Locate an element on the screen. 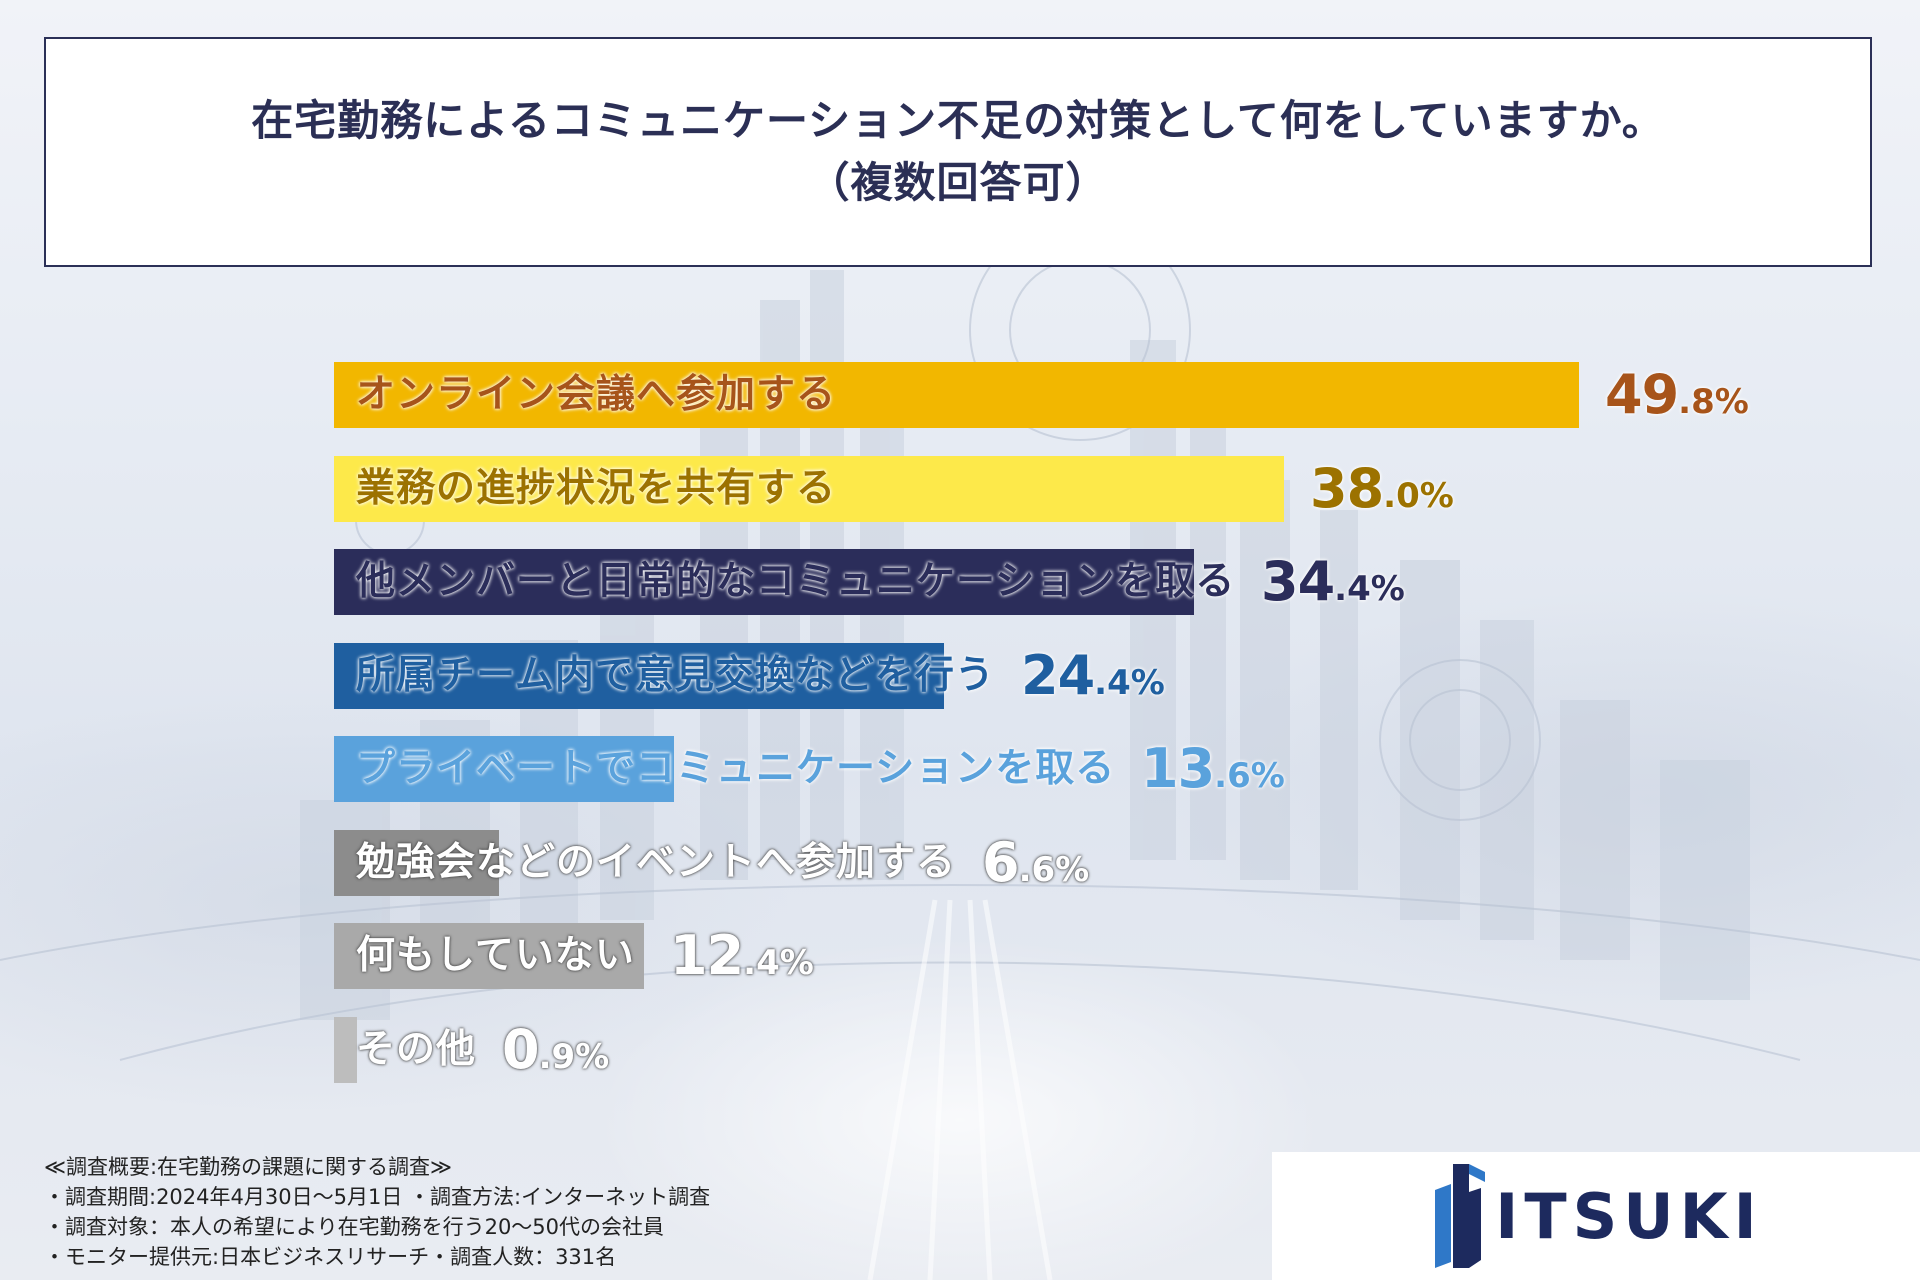  bar-value-integer: 6 is located at coordinates (1001, 862).